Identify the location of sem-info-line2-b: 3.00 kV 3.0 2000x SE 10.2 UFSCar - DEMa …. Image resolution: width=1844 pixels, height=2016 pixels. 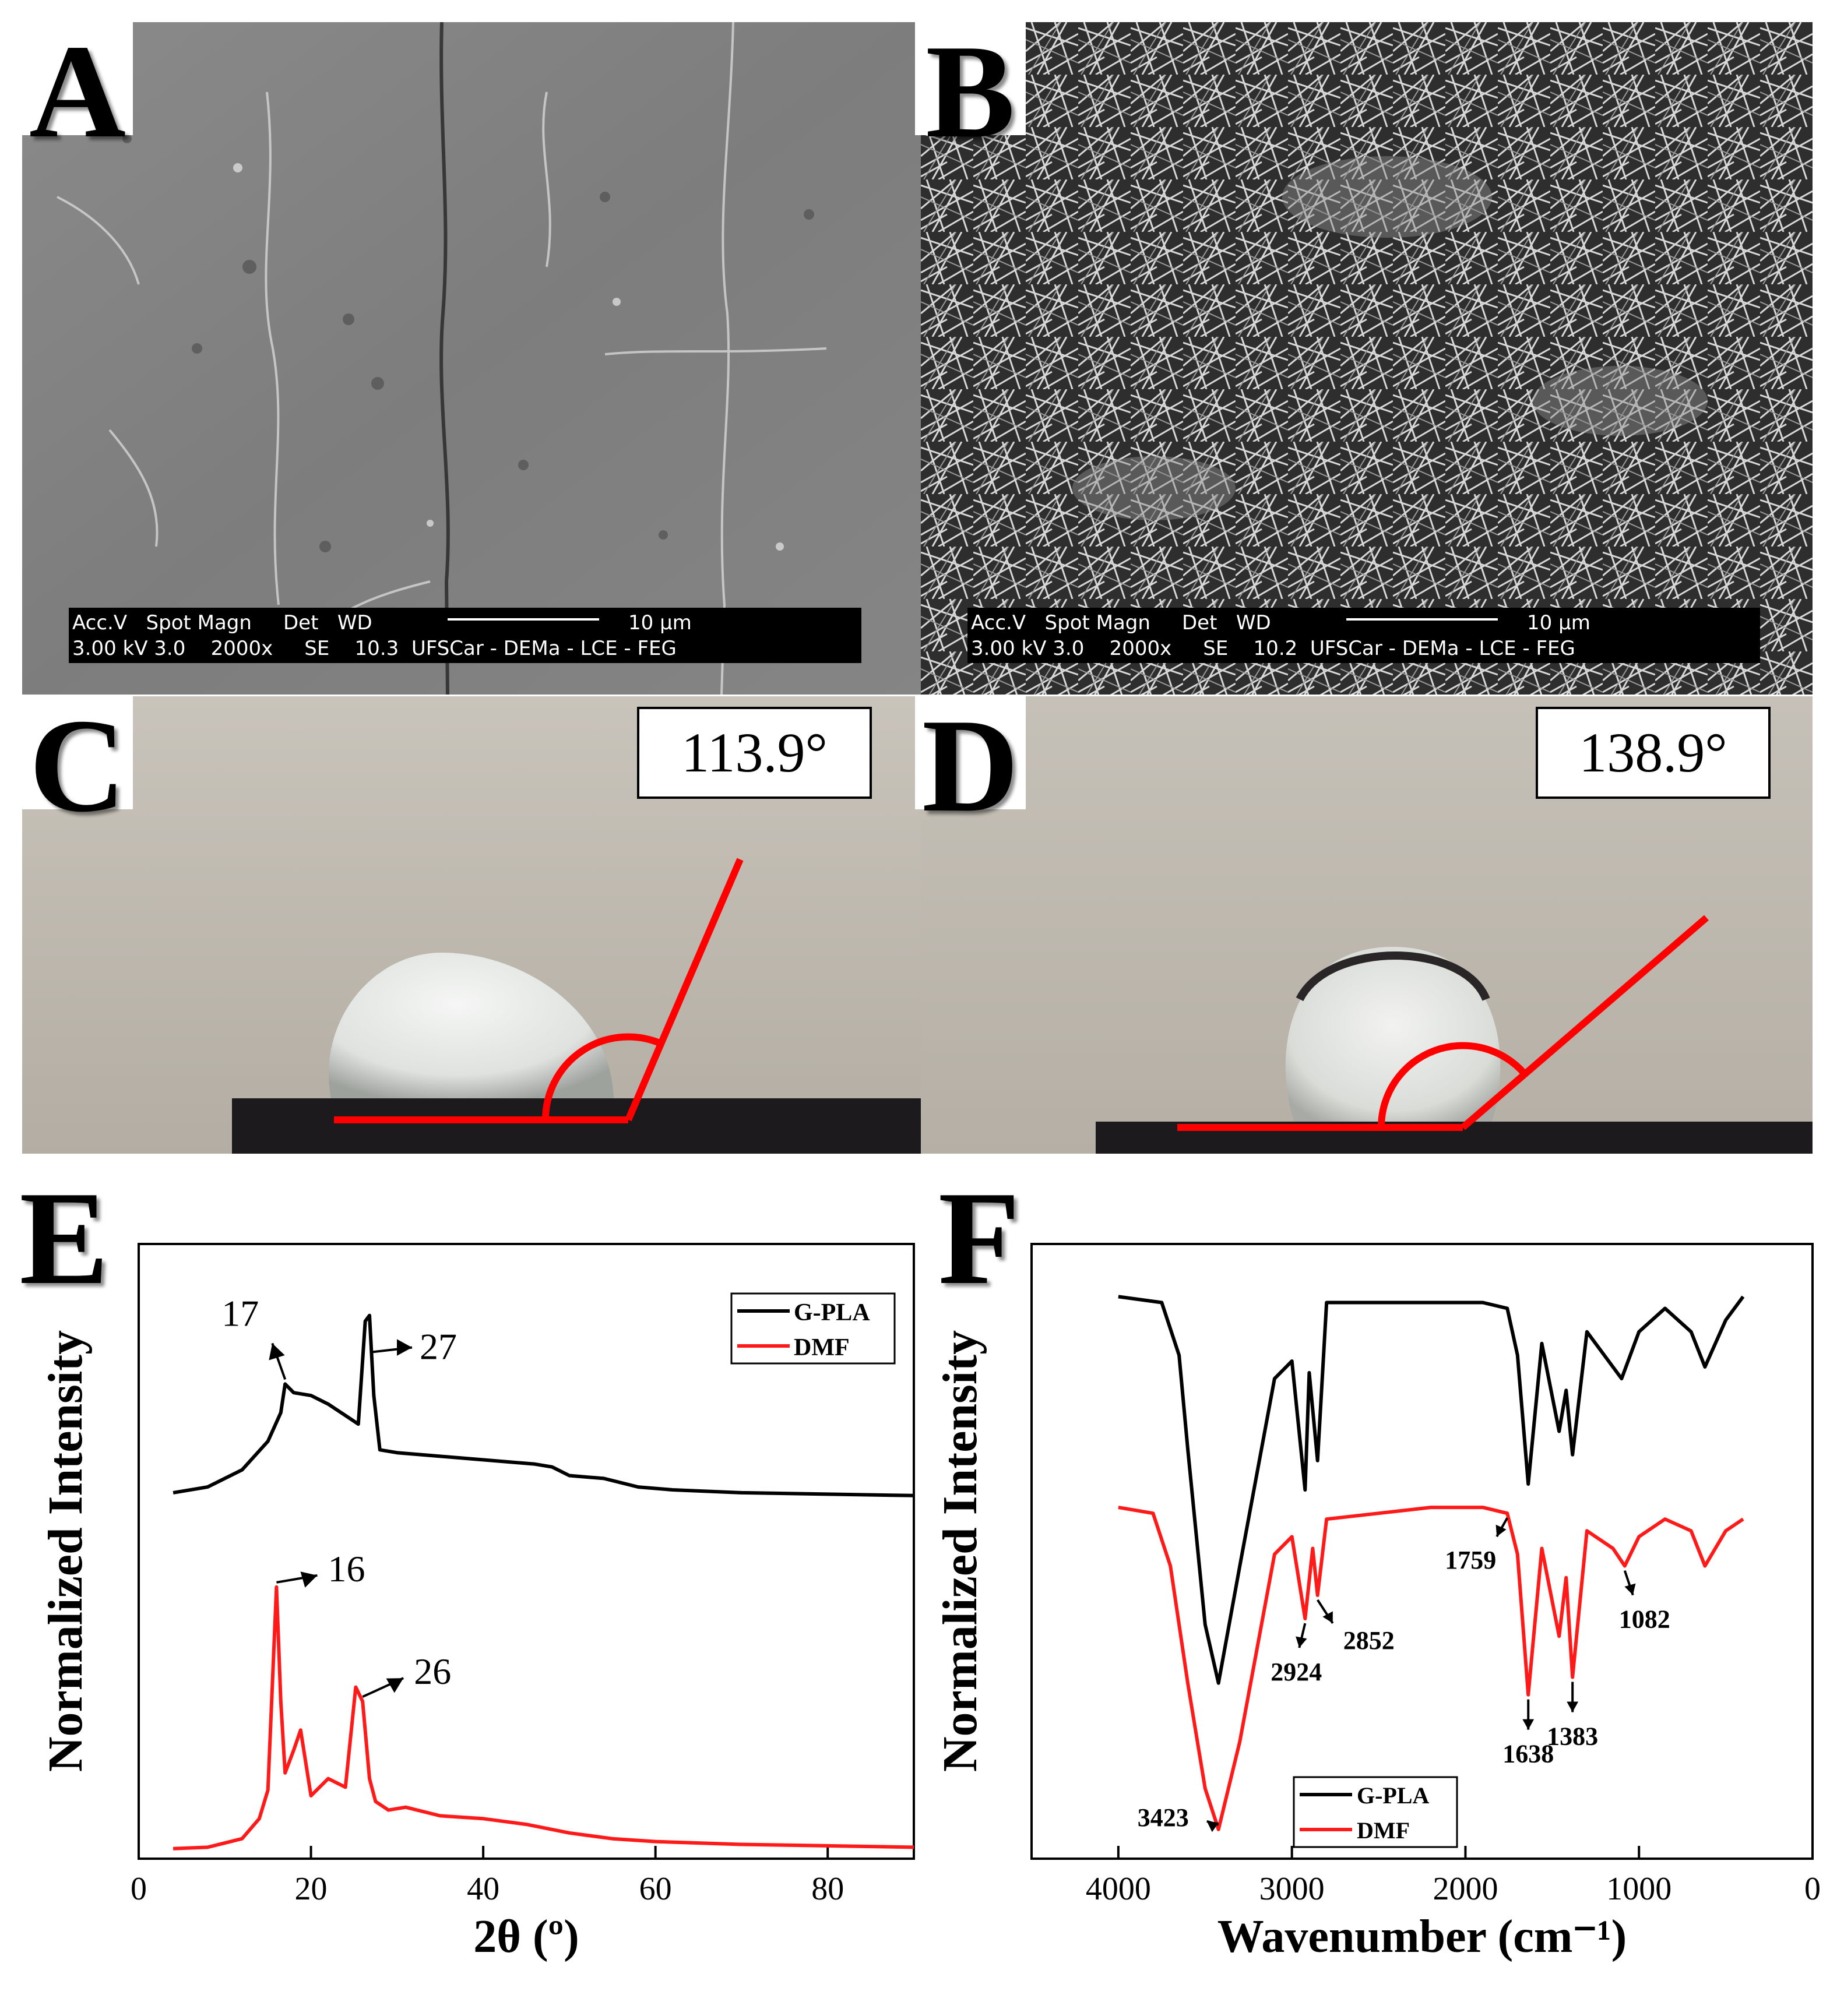
(1273, 648).